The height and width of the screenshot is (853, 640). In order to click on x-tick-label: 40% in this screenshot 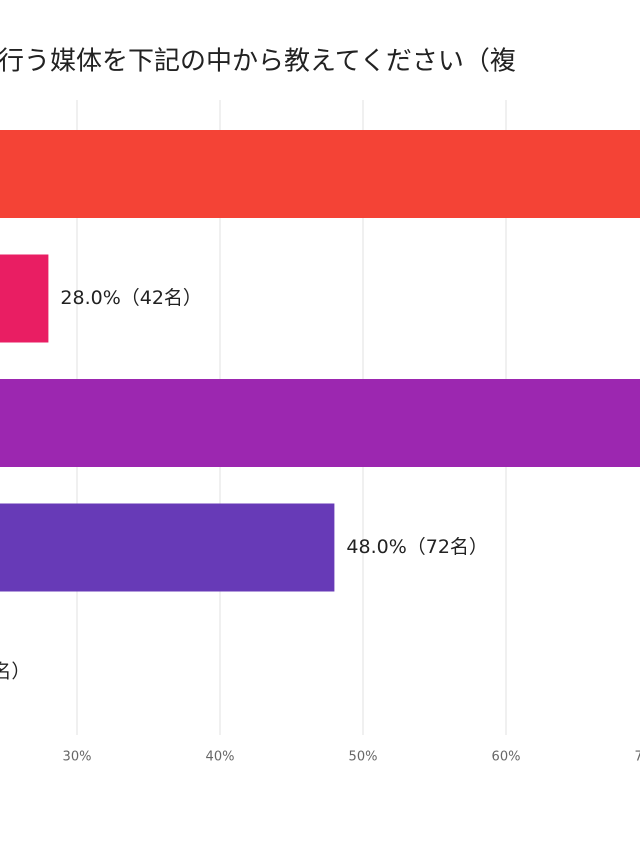, I will do `click(220, 757)`.